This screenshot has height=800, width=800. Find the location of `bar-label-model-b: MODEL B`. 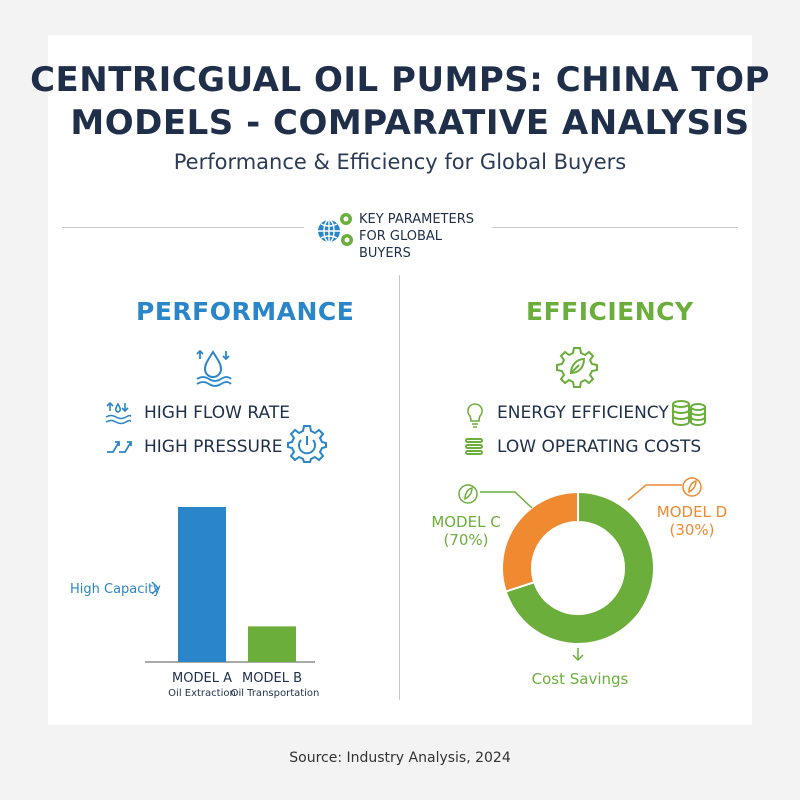

bar-label-model-b: MODEL B is located at coordinates (272, 678).